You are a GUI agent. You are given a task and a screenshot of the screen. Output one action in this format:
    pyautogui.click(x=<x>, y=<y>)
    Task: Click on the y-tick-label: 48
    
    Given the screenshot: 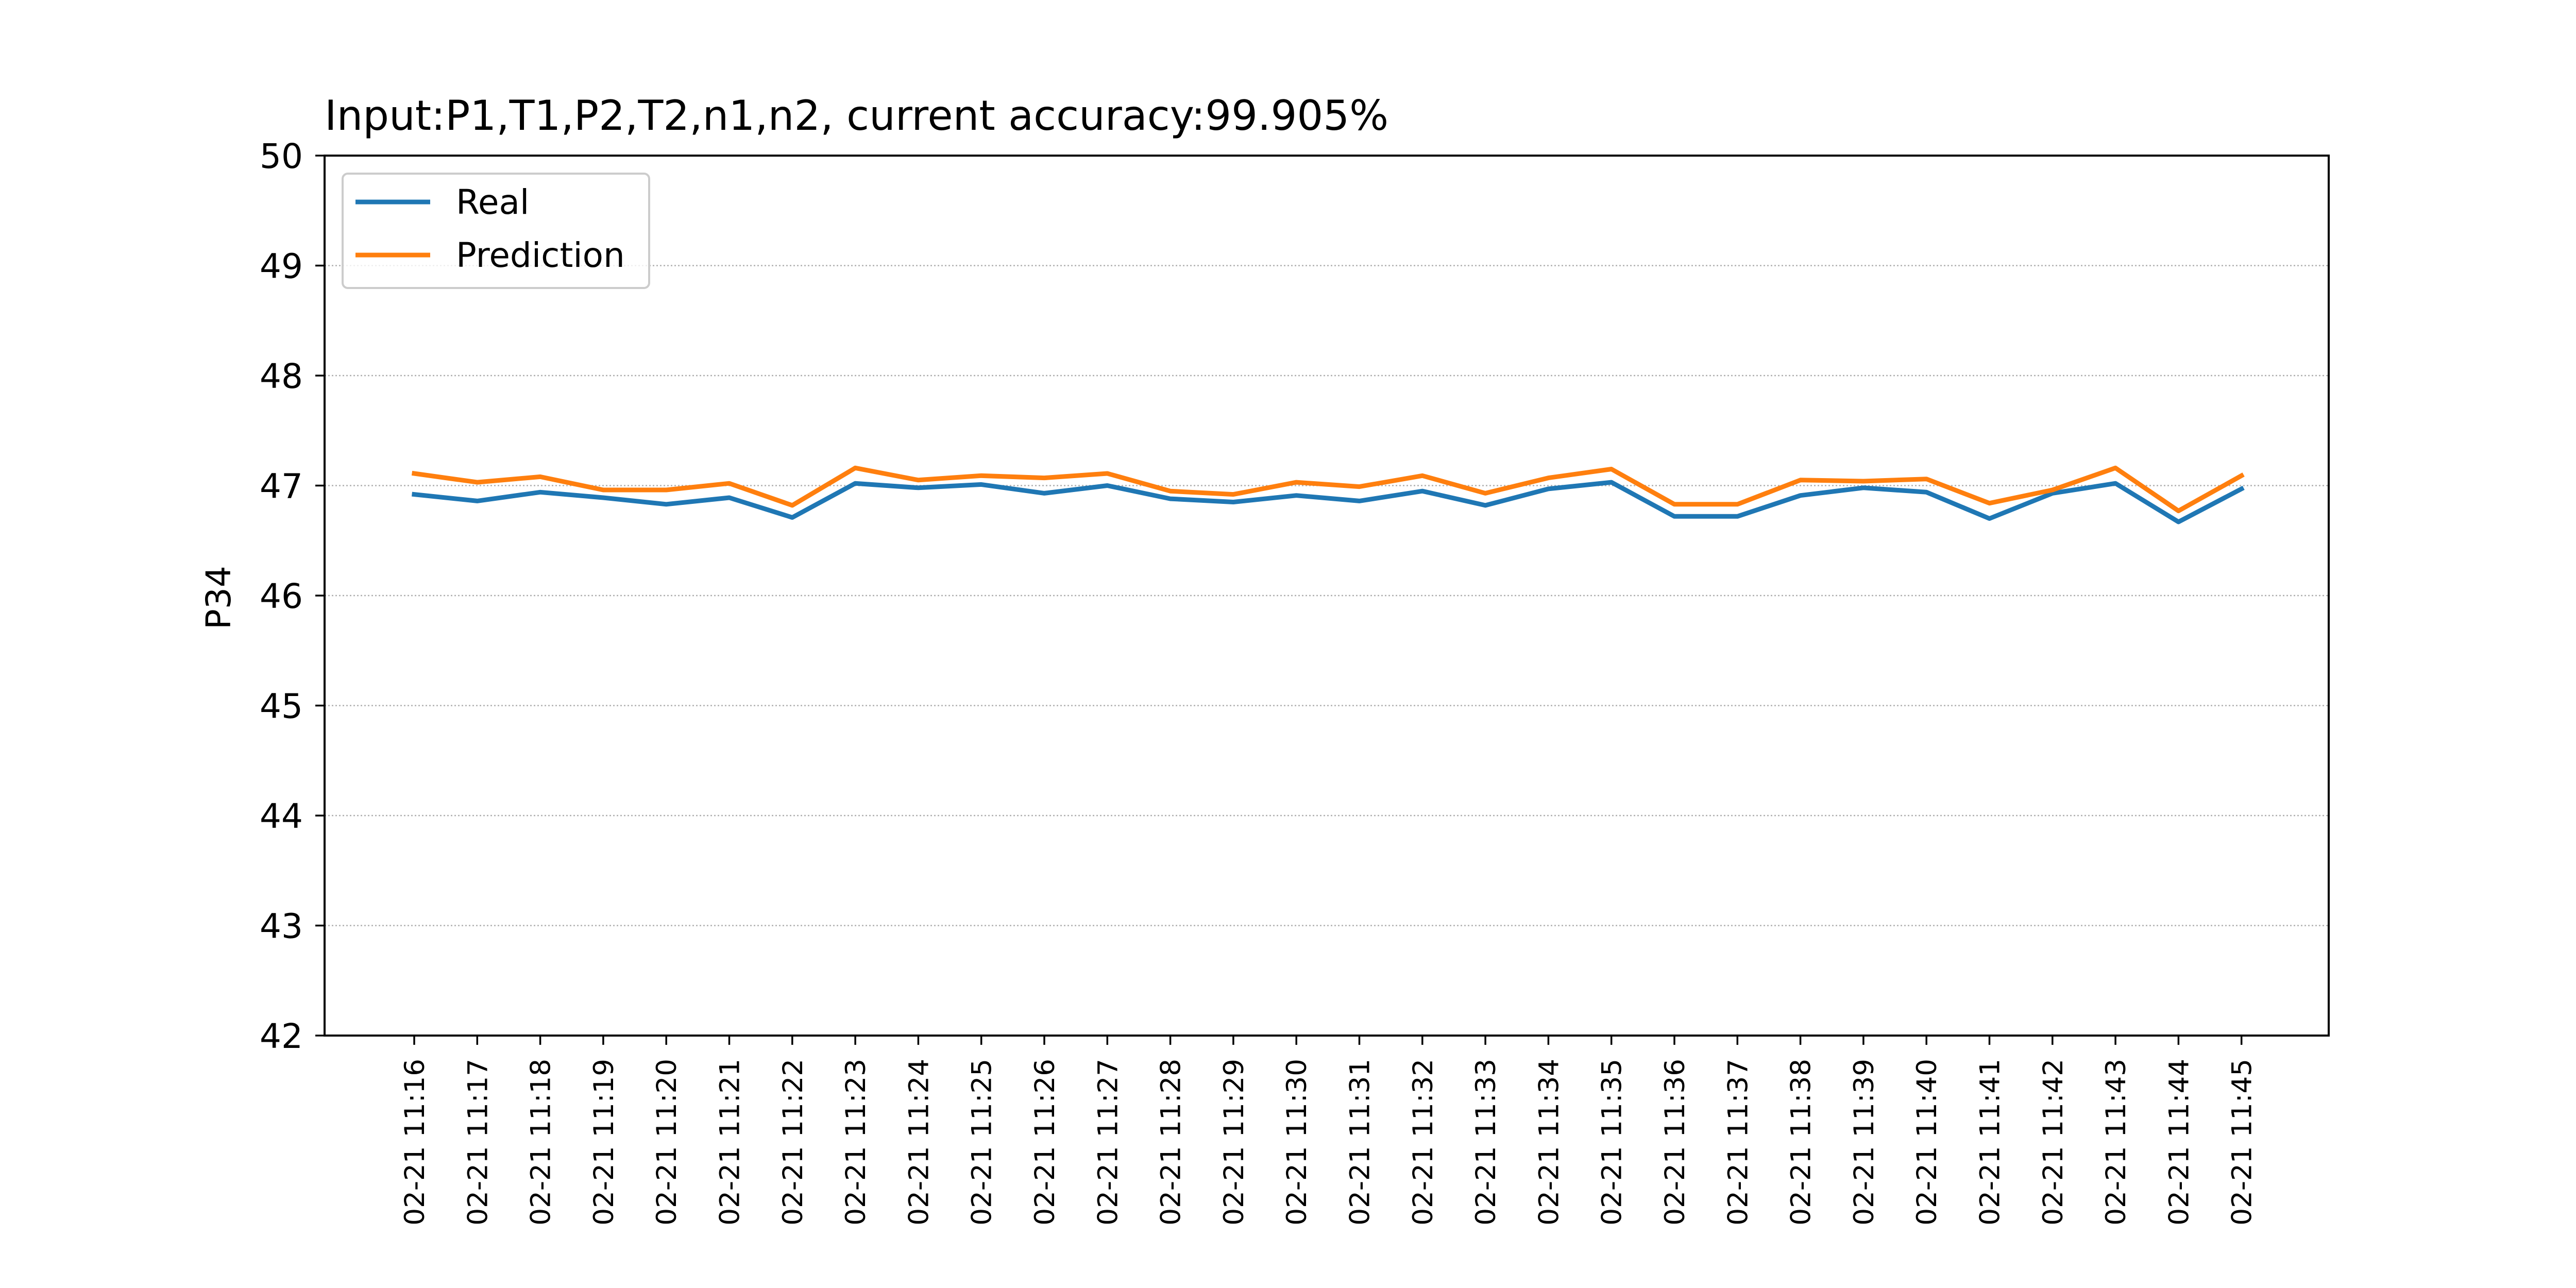 What is the action you would take?
    pyautogui.click(x=281, y=376)
    